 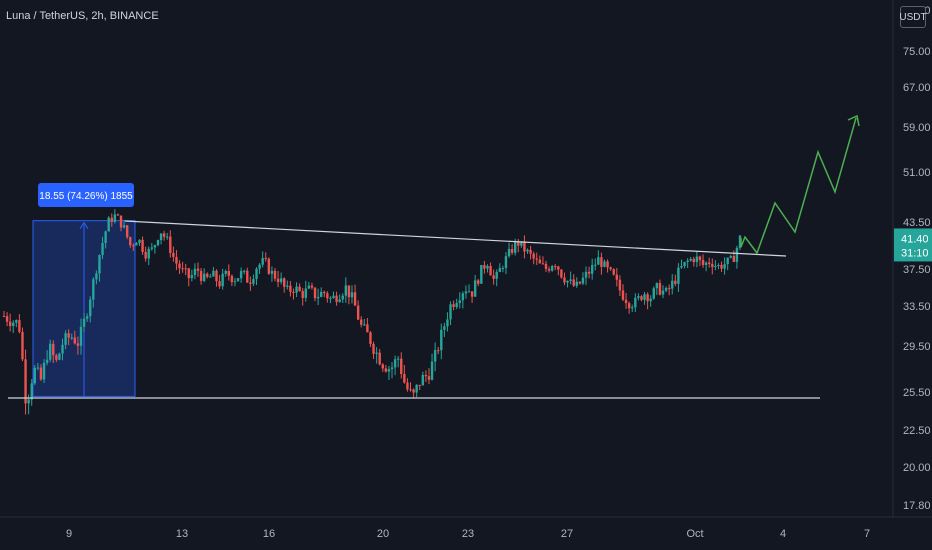 What do you see at coordinates (69, 534) in the screenshot?
I see `x-tick-label: 9` at bounding box center [69, 534].